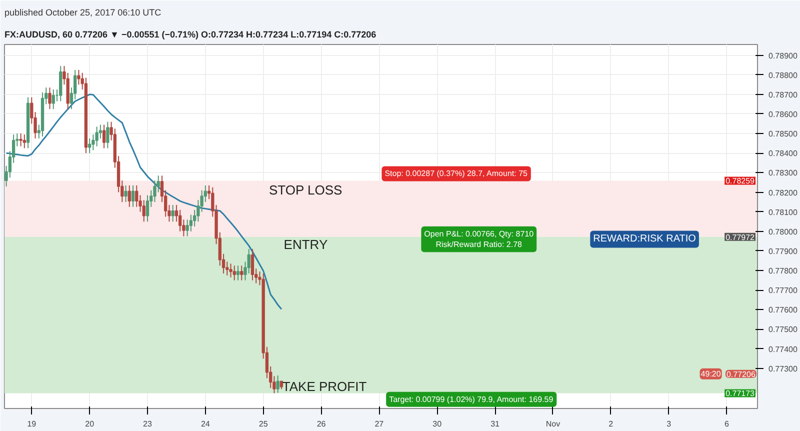 Image resolution: width=800 pixels, height=431 pixels. Describe the element at coordinates (783, 95) in the screenshot. I see `y-tick-label: 0.78700` at that location.